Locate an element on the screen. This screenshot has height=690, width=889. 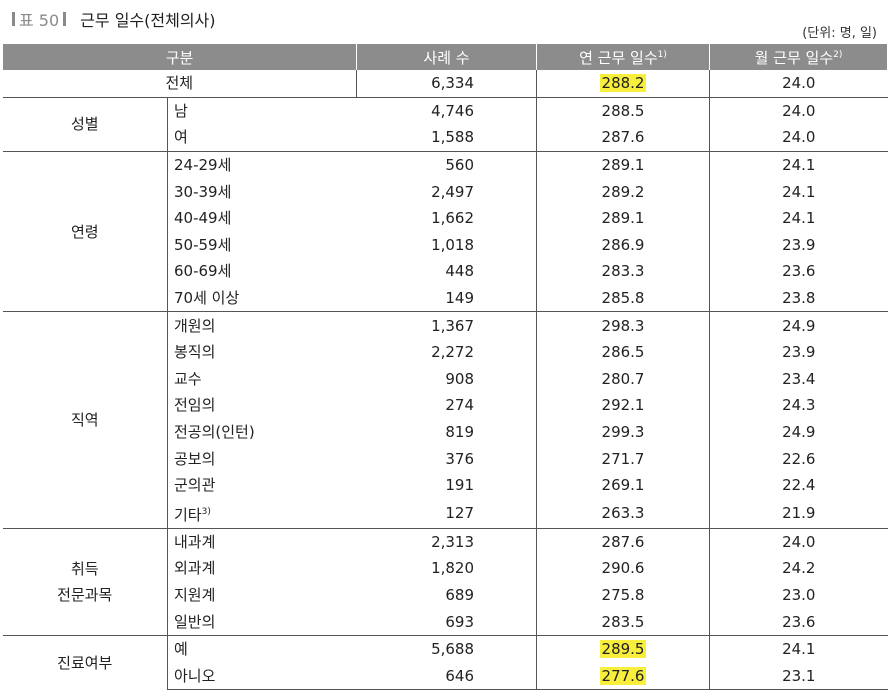
cases-cell: 908 is located at coordinates (447, 379).